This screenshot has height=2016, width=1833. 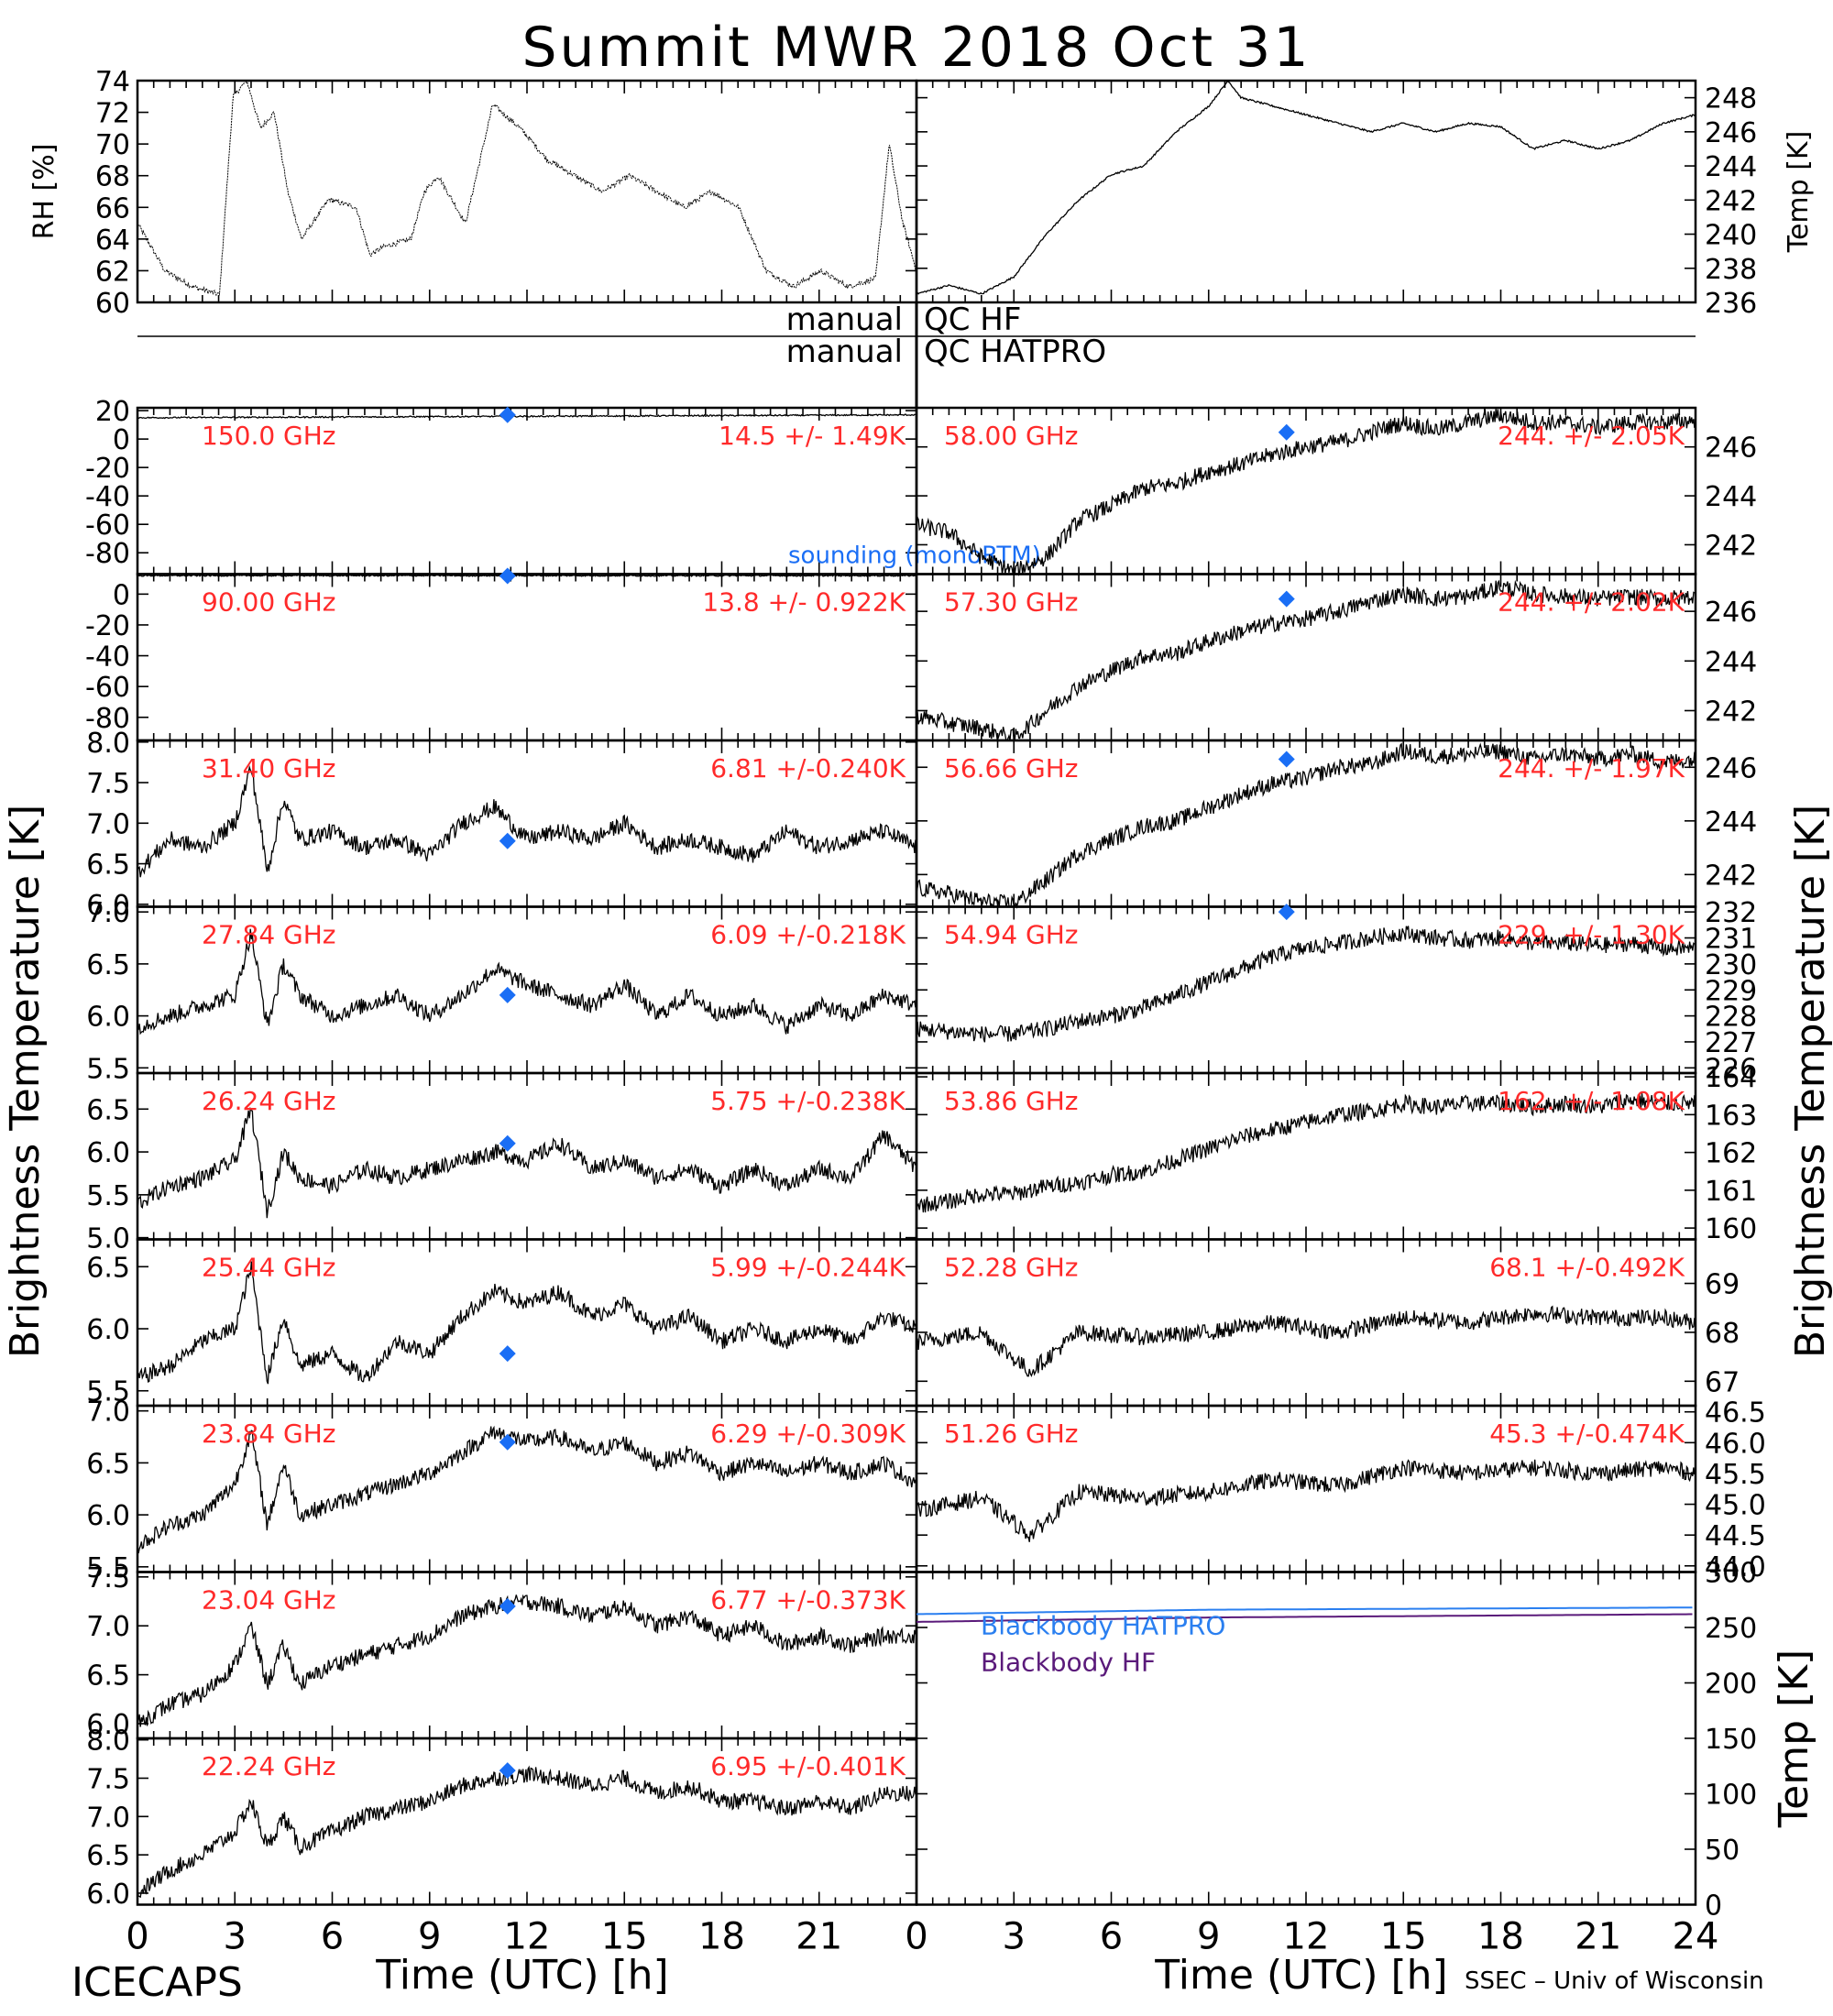 I want to click on y-tick-label: 230, so click(x=1731, y=965).